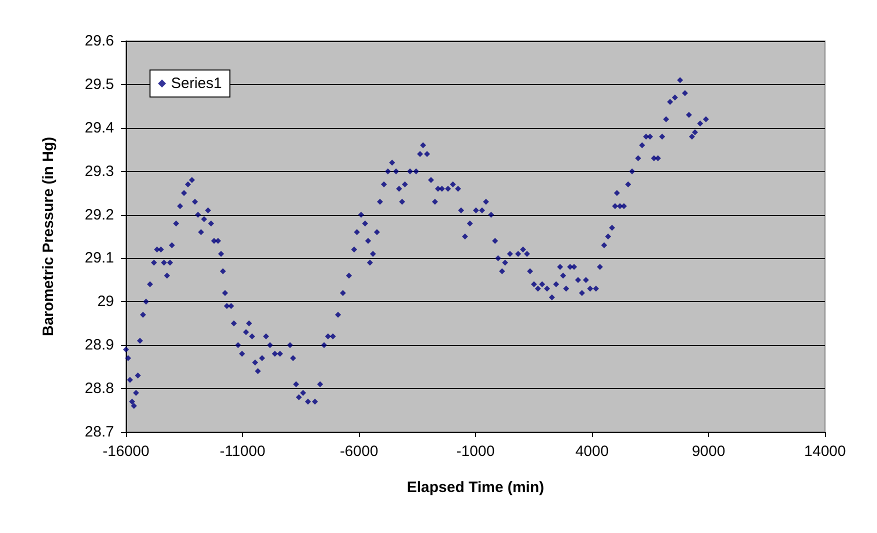 This screenshot has width=877, height=533. Describe the element at coordinates (592, 451) in the screenshot. I see `x-tick-label: 4000` at that location.